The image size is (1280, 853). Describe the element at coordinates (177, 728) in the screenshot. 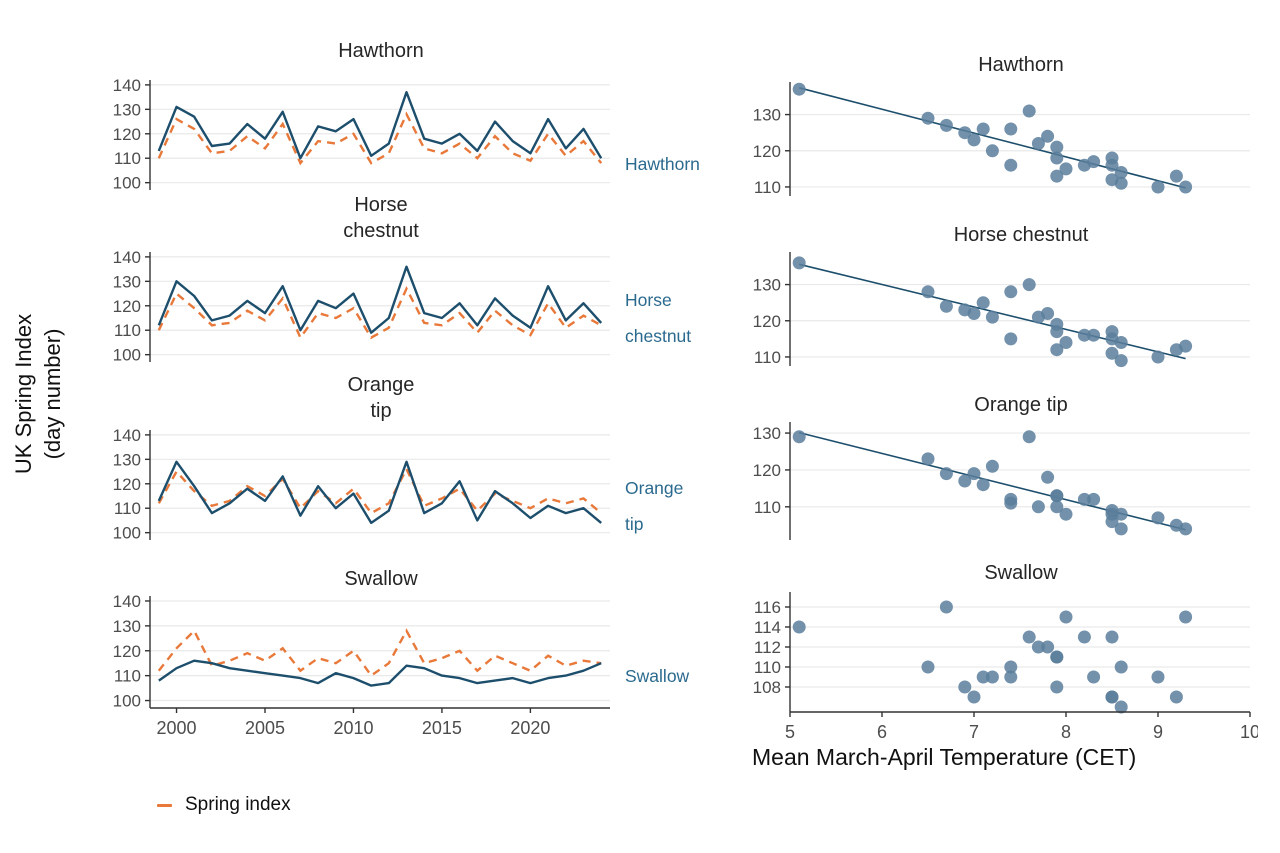

I see `svg-text: 2000` at that location.